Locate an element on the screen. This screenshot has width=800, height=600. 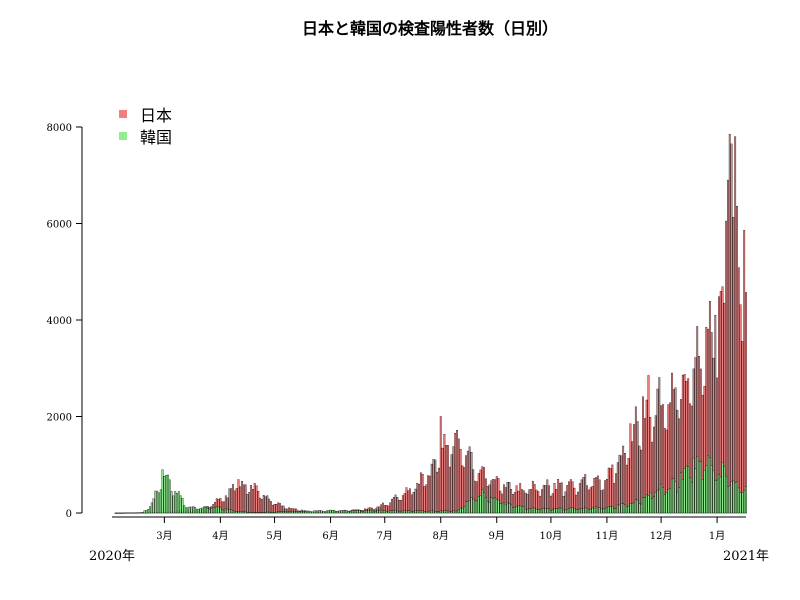
x-tick-label: 9月 is located at coordinates (497, 536).